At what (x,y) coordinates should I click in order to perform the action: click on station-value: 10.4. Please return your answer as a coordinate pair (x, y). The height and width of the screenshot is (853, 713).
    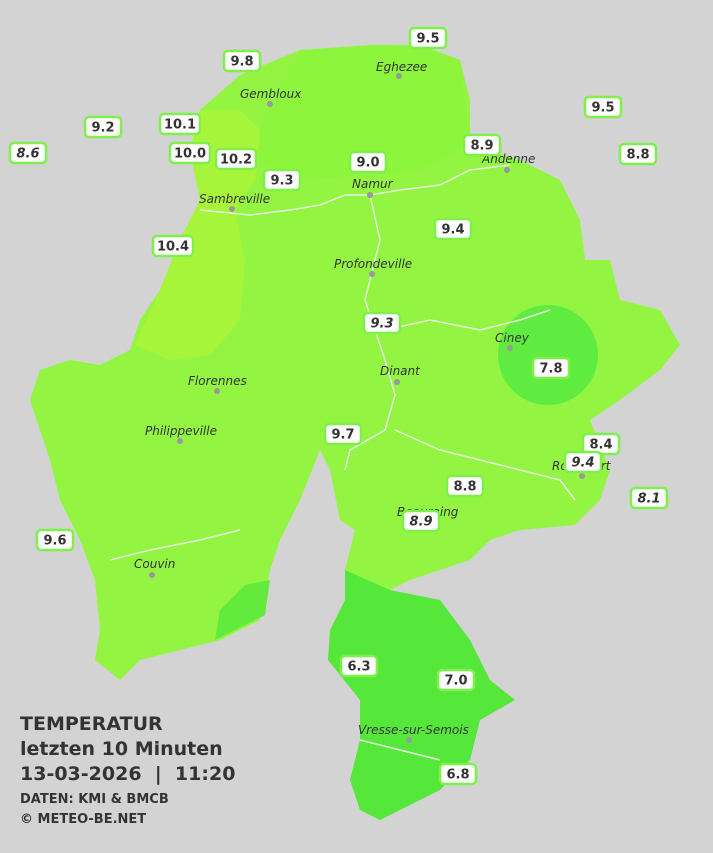
    Looking at the image, I should click on (173, 247).